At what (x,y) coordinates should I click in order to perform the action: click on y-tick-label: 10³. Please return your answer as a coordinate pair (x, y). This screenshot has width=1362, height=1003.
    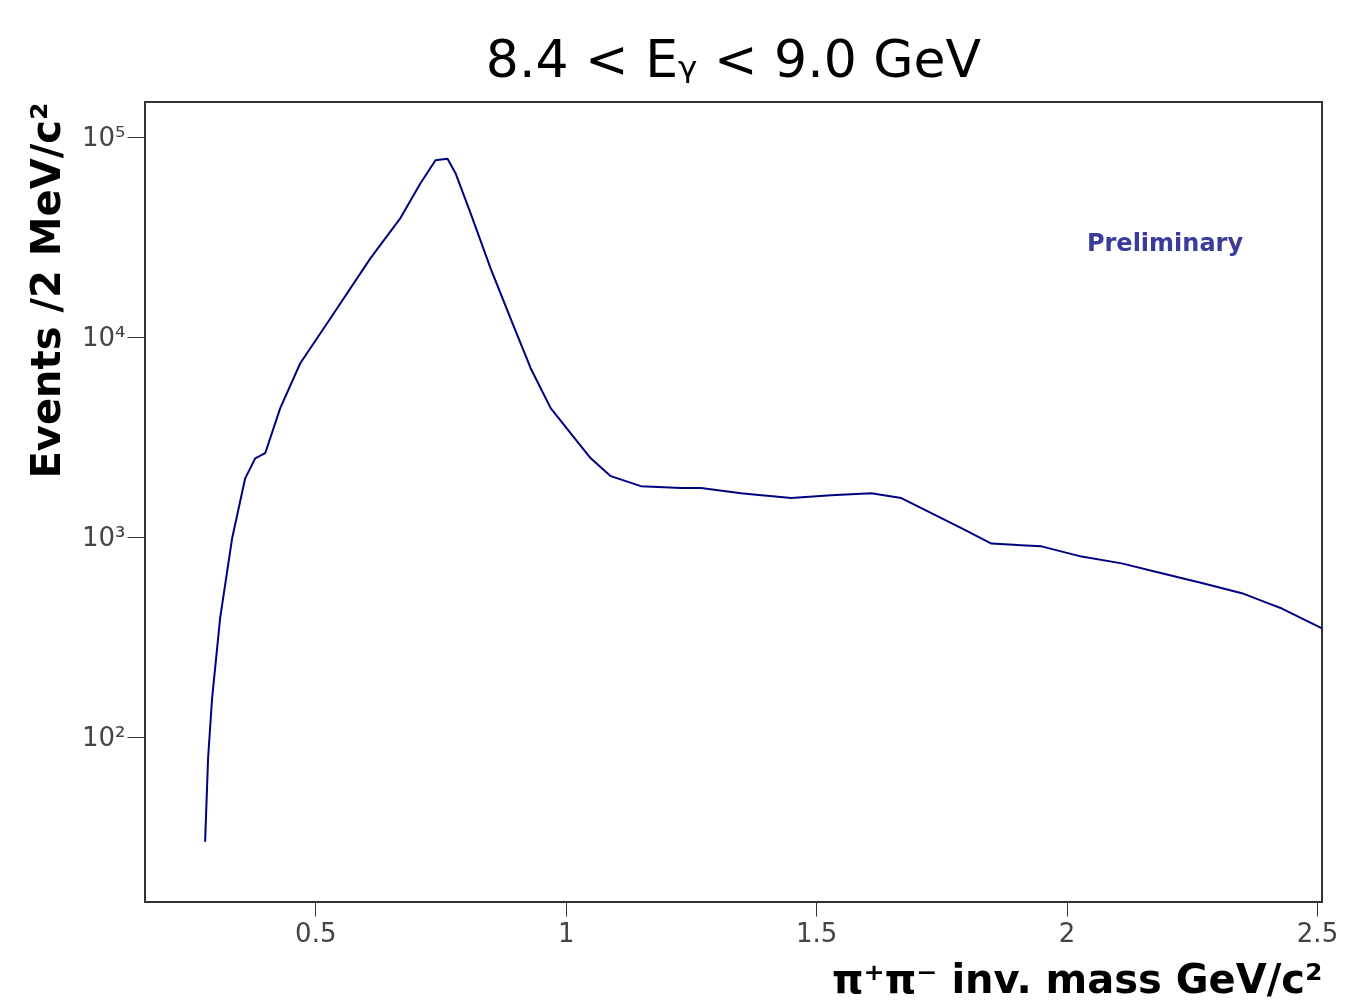
    Looking at the image, I should click on (103, 536).